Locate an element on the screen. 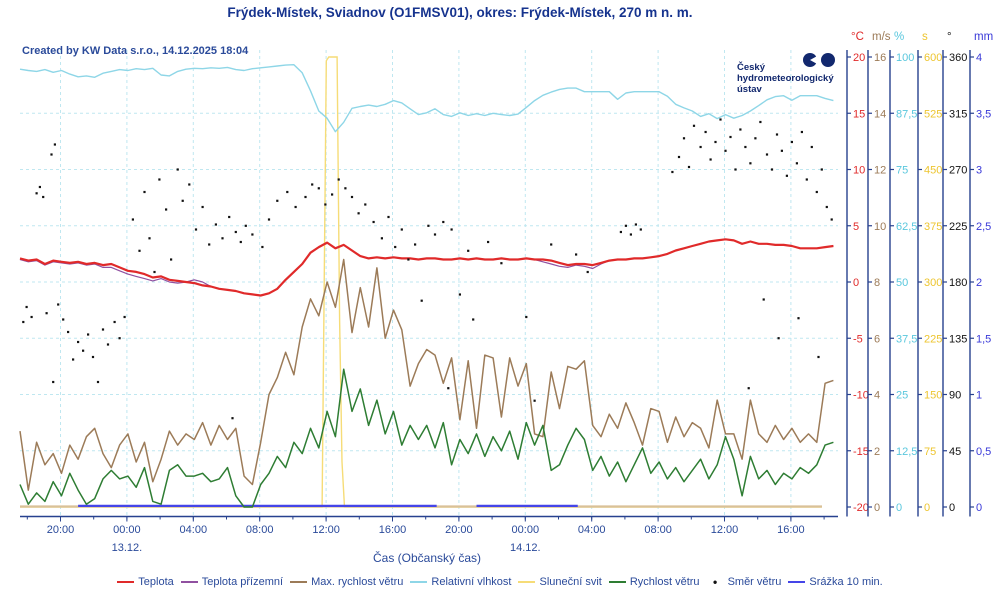 The height and width of the screenshot is (600, 1000). legend-item-5: Rychlost větru is located at coordinates (654, 582).